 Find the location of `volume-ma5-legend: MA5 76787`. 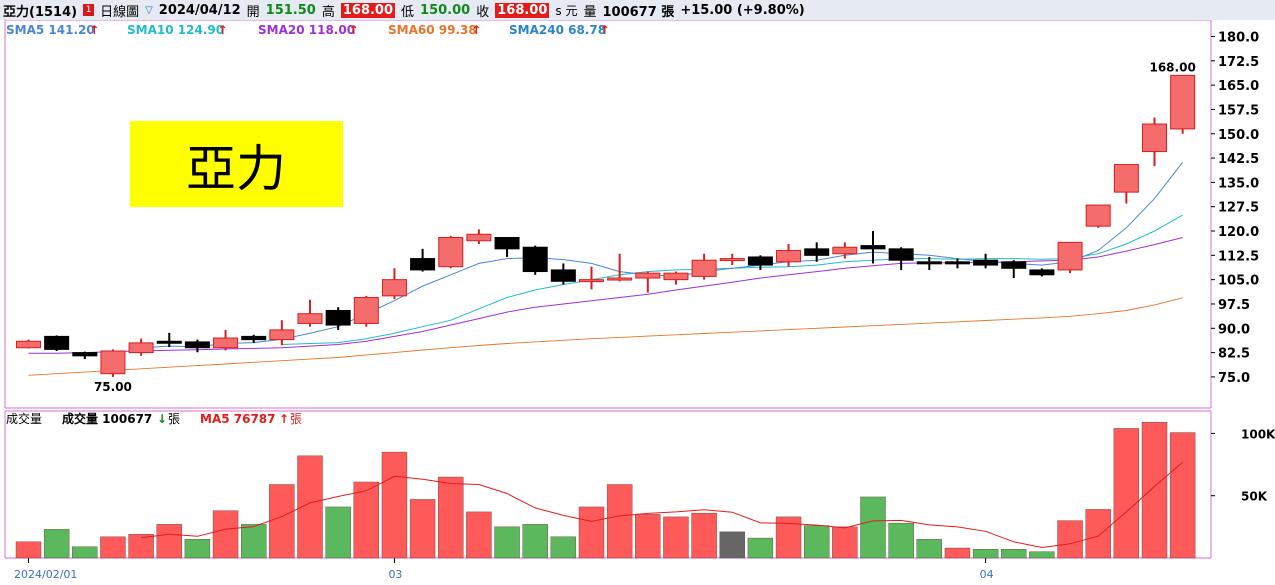

volume-ma5-legend: MA5 76787 is located at coordinates (238, 419).